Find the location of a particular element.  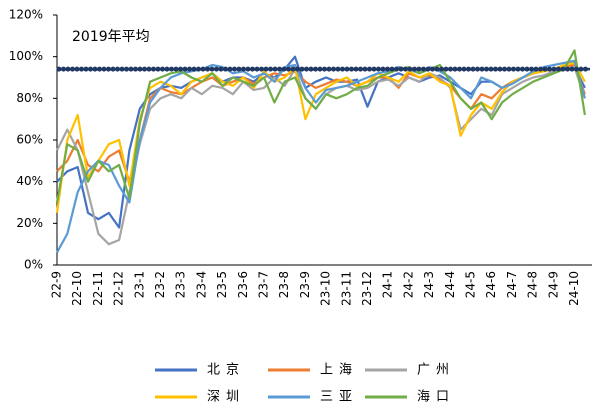

x-tick-label: 24-9 is located at coordinates (553, 284).